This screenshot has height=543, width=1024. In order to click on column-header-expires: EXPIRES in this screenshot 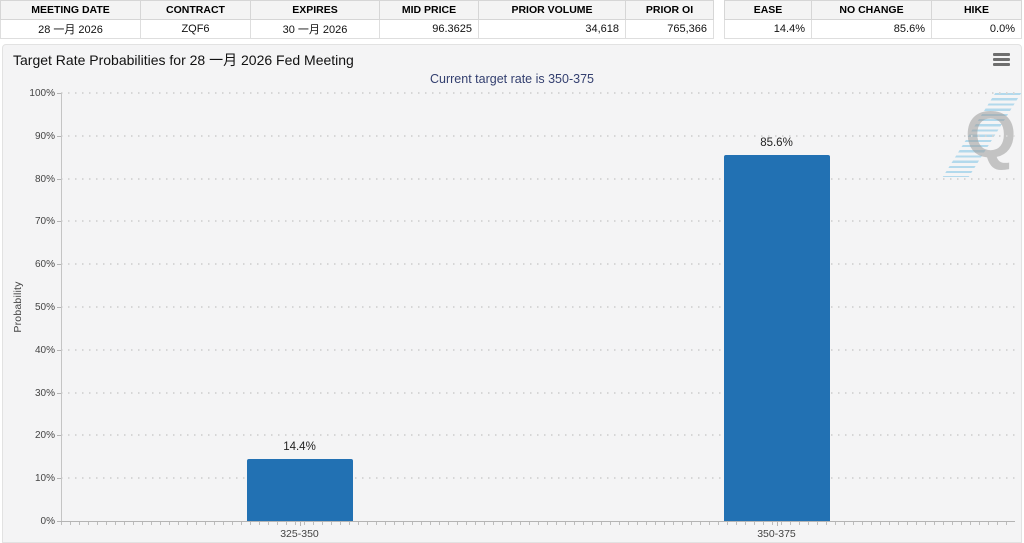, I will do `click(315, 10)`.